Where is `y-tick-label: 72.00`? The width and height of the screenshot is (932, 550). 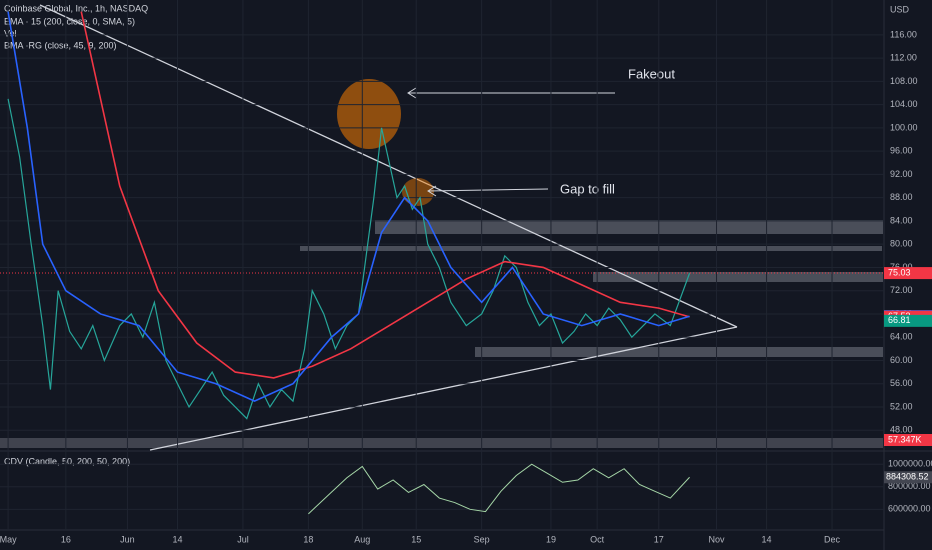 y-tick-label: 72.00 is located at coordinates (901, 290).